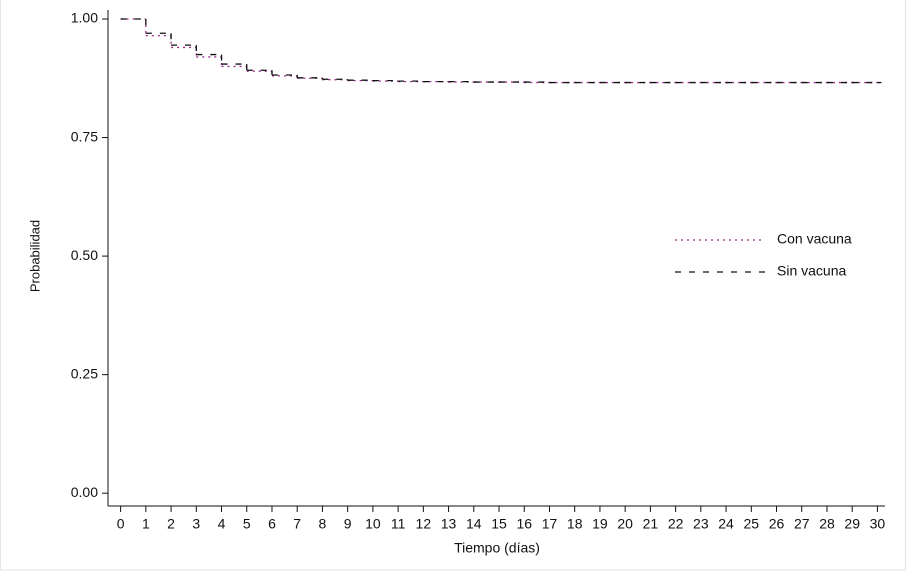  What do you see at coordinates (247, 524) in the screenshot?
I see `x-tick-label: 5` at bounding box center [247, 524].